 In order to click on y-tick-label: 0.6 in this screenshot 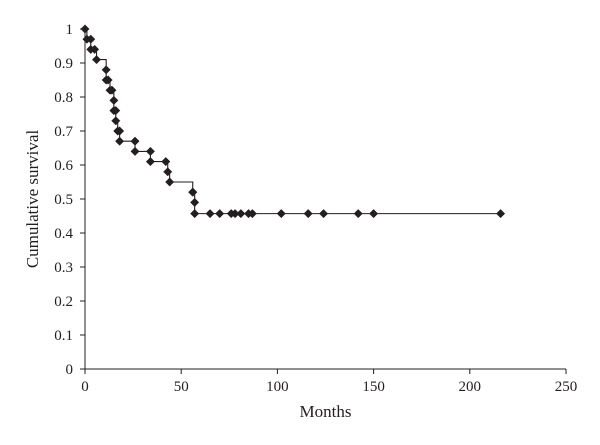, I will do `click(63, 166)`.